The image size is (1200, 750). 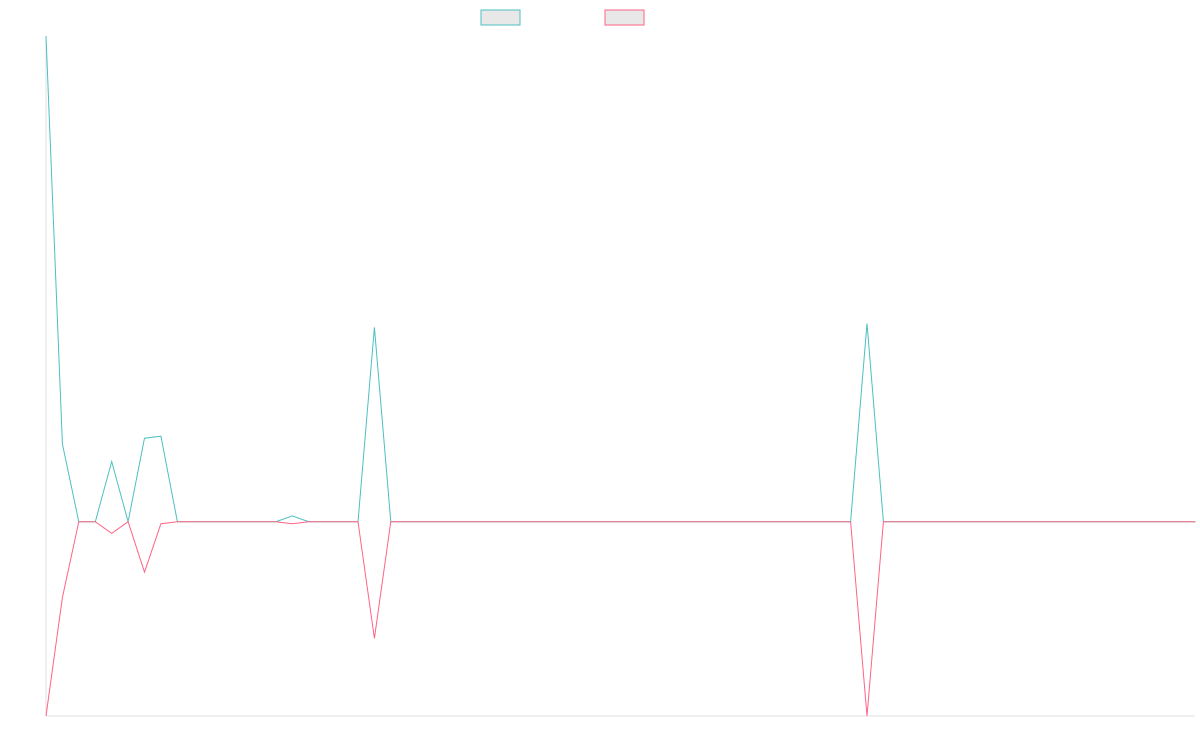 I want to click on legend, so click(x=562, y=17).